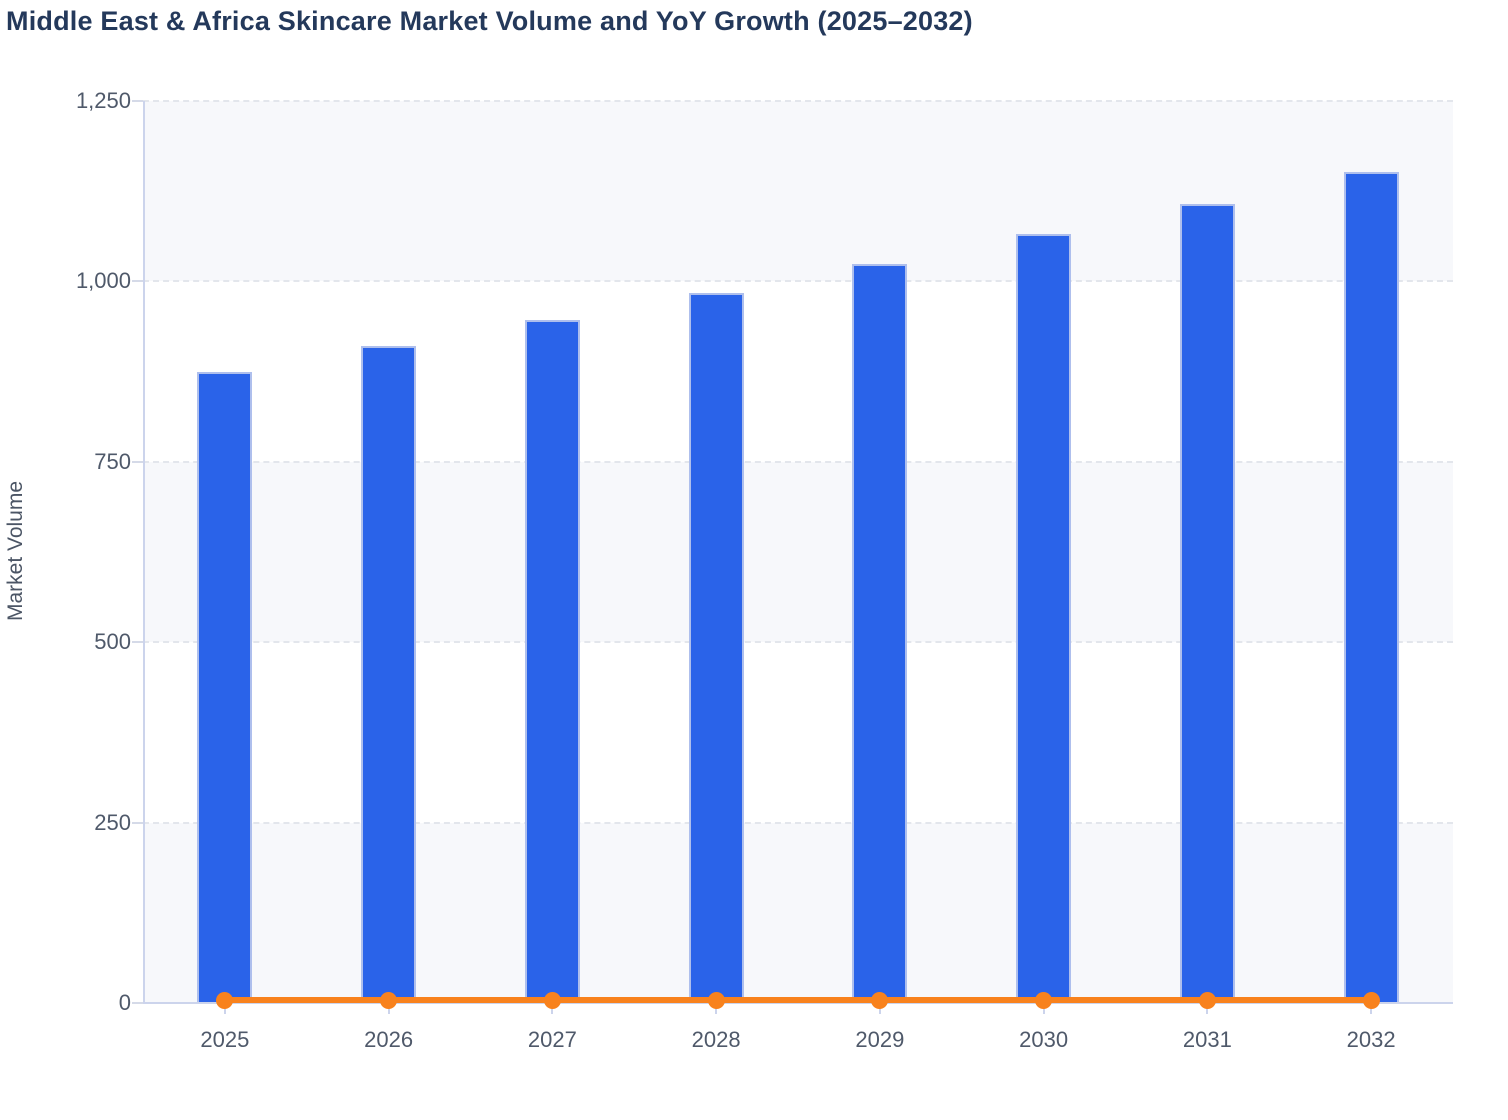  I want to click on y-tick-label: 0, so click(124, 1002).